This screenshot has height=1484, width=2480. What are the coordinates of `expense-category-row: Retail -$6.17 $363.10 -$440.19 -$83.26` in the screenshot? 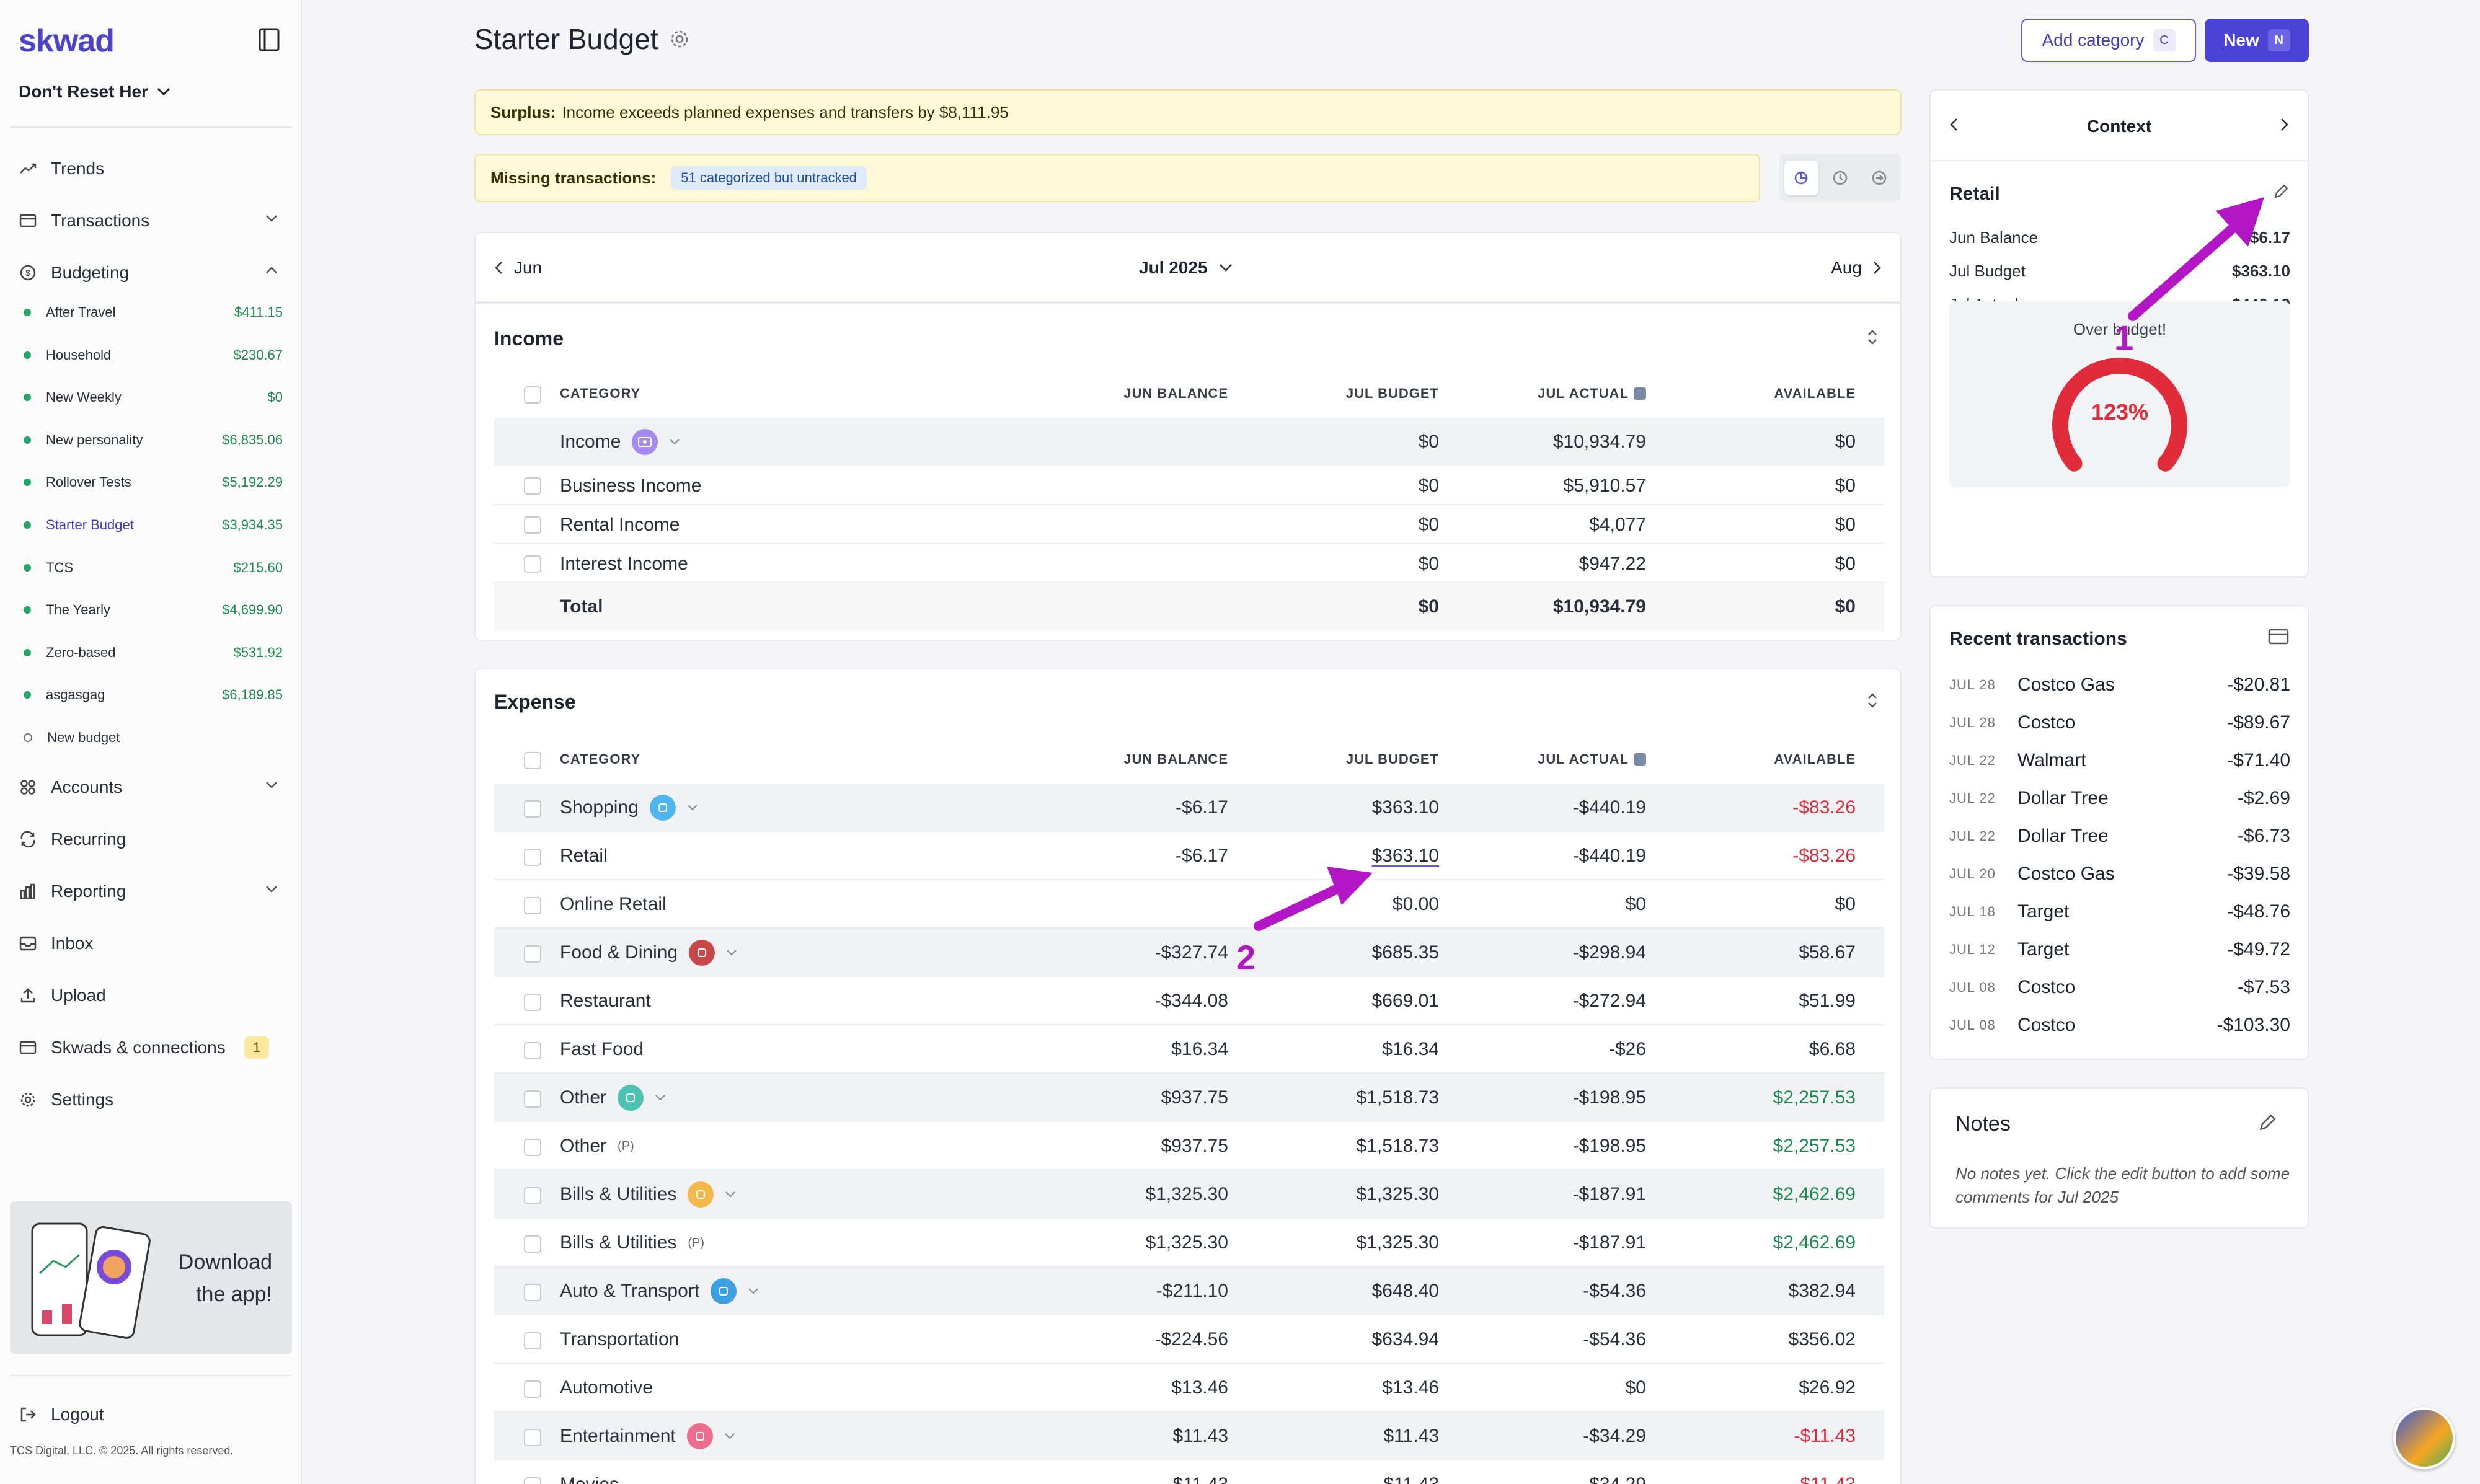 It's located at (1189, 856).